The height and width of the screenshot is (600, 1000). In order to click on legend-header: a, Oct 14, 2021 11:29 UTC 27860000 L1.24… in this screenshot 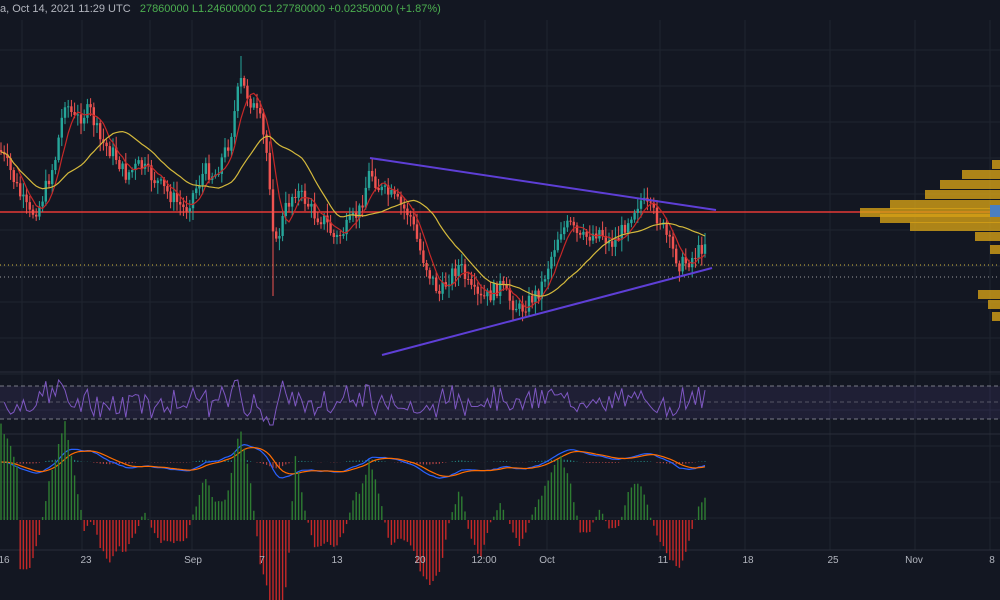, I will do `click(220, 12)`.